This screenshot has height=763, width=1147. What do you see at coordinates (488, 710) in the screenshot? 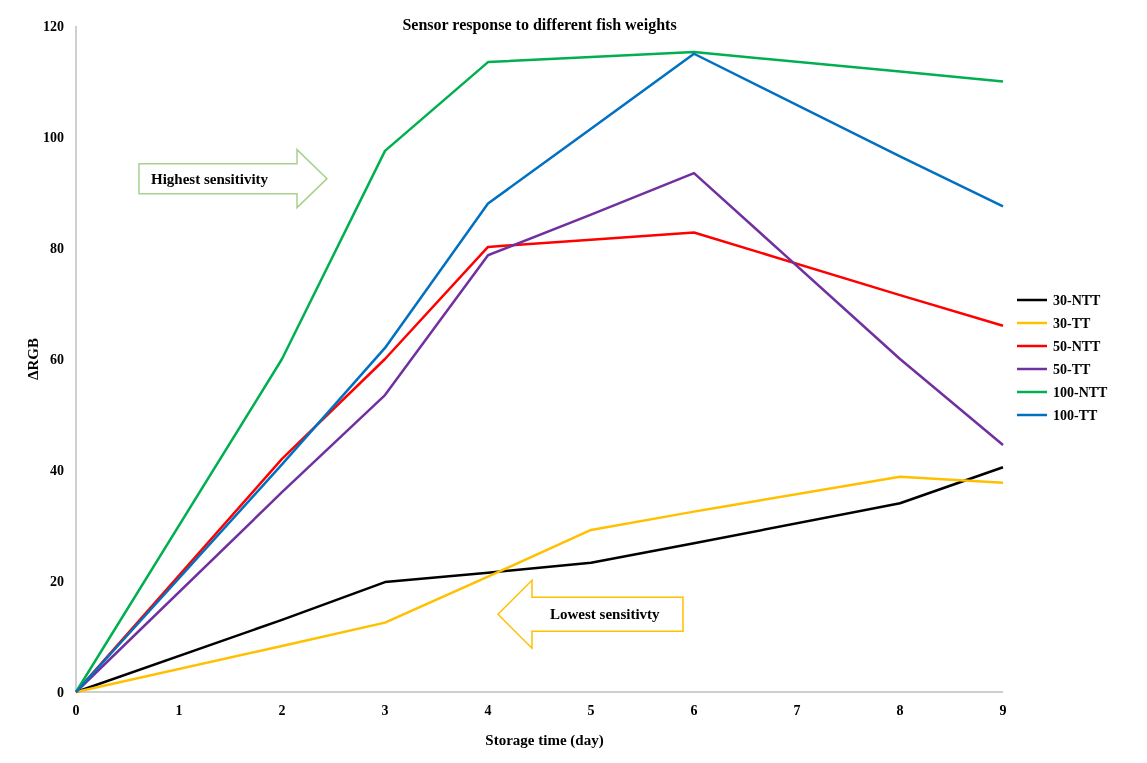
I see `x-tick-label: 4` at bounding box center [488, 710].